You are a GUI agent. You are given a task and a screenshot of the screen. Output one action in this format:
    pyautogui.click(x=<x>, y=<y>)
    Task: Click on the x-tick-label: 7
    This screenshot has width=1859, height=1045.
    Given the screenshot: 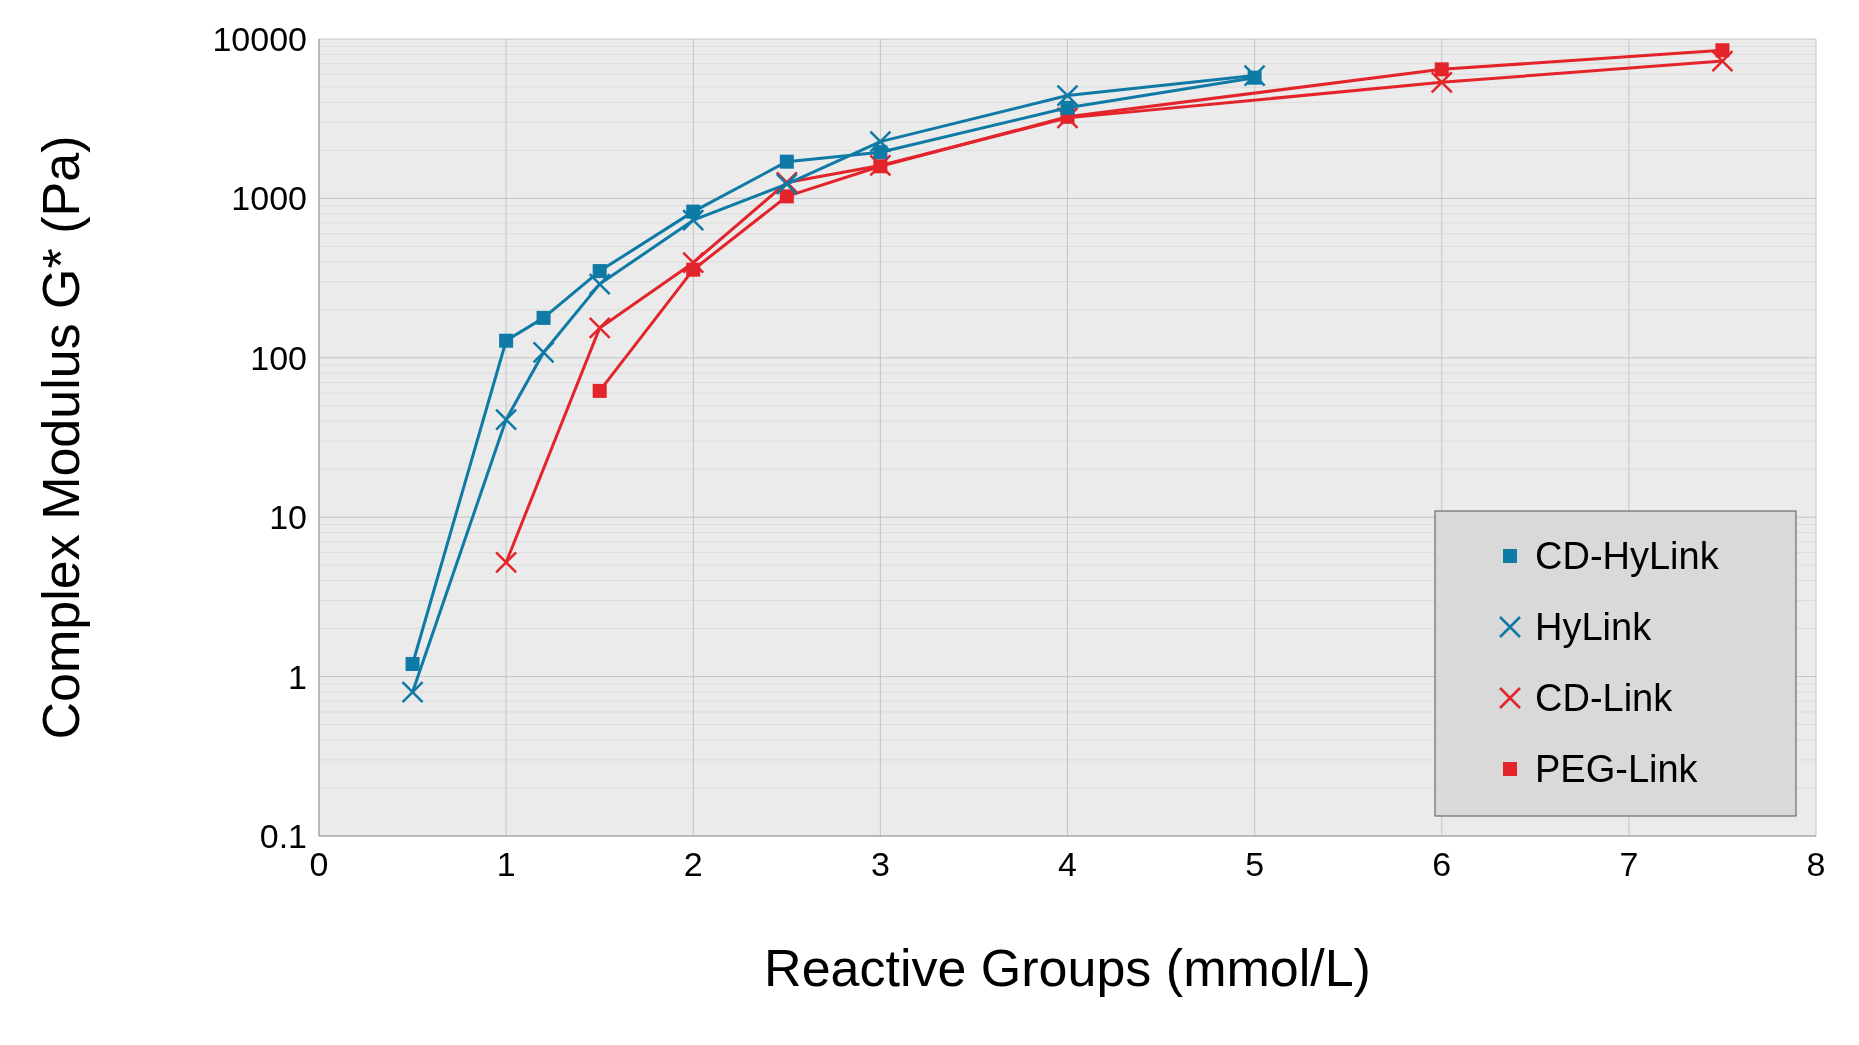 What is the action you would take?
    pyautogui.click(x=1629, y=864)
    